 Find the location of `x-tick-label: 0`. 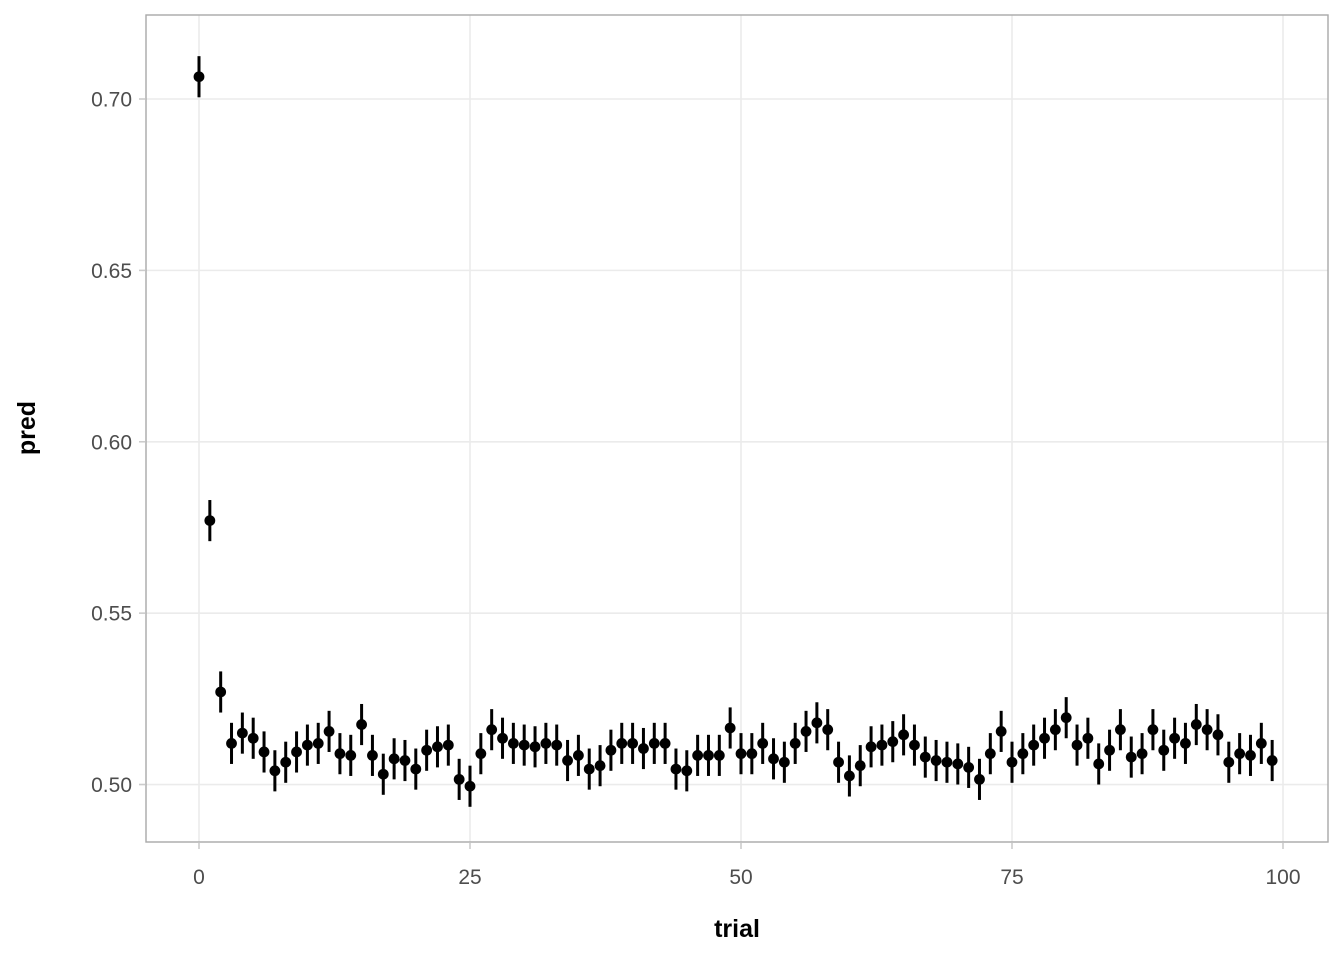

x-tick-label: 0 is located at coordinates (199, 877).